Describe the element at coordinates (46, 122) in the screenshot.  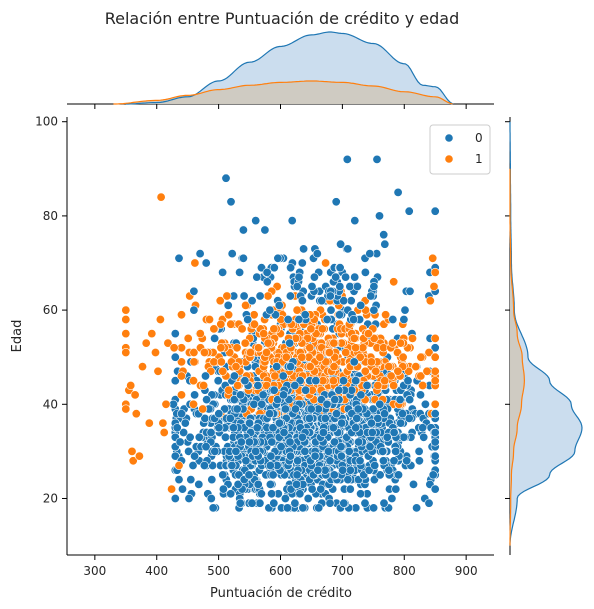
I see `y-tick-label: 100` at that location.